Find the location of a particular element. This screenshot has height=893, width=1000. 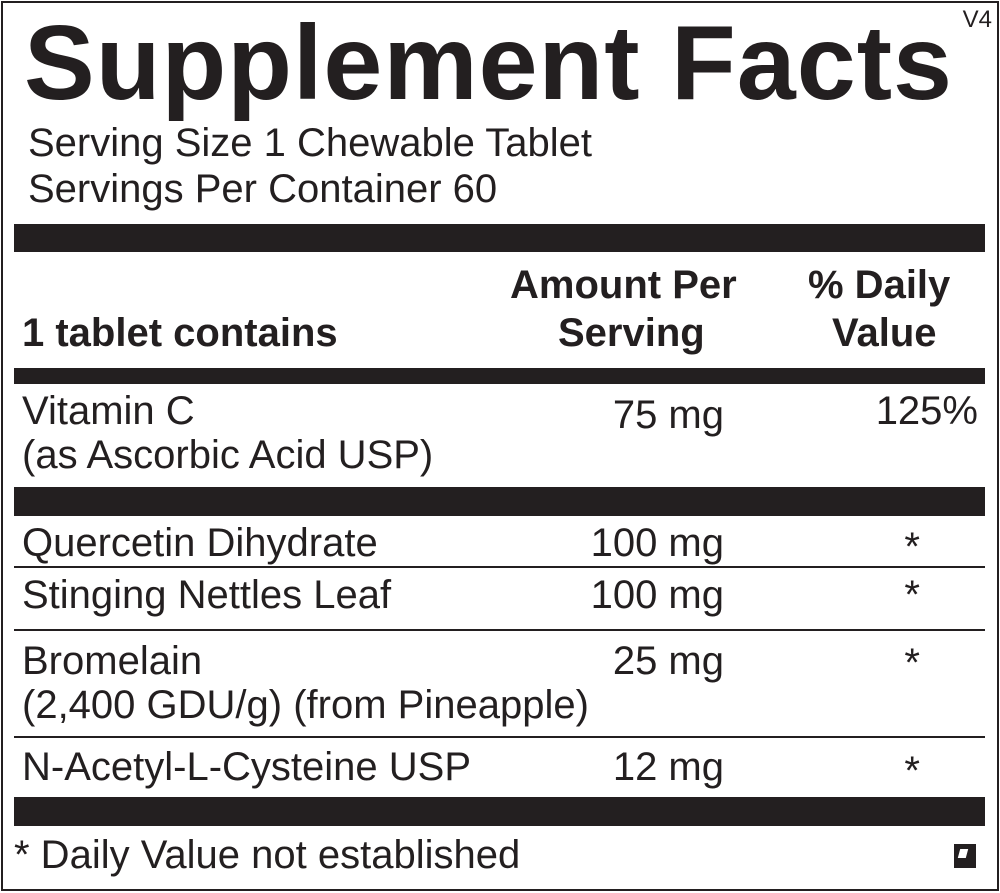

ingredient-amount: 25 mg is located at coordinates (668, 661).